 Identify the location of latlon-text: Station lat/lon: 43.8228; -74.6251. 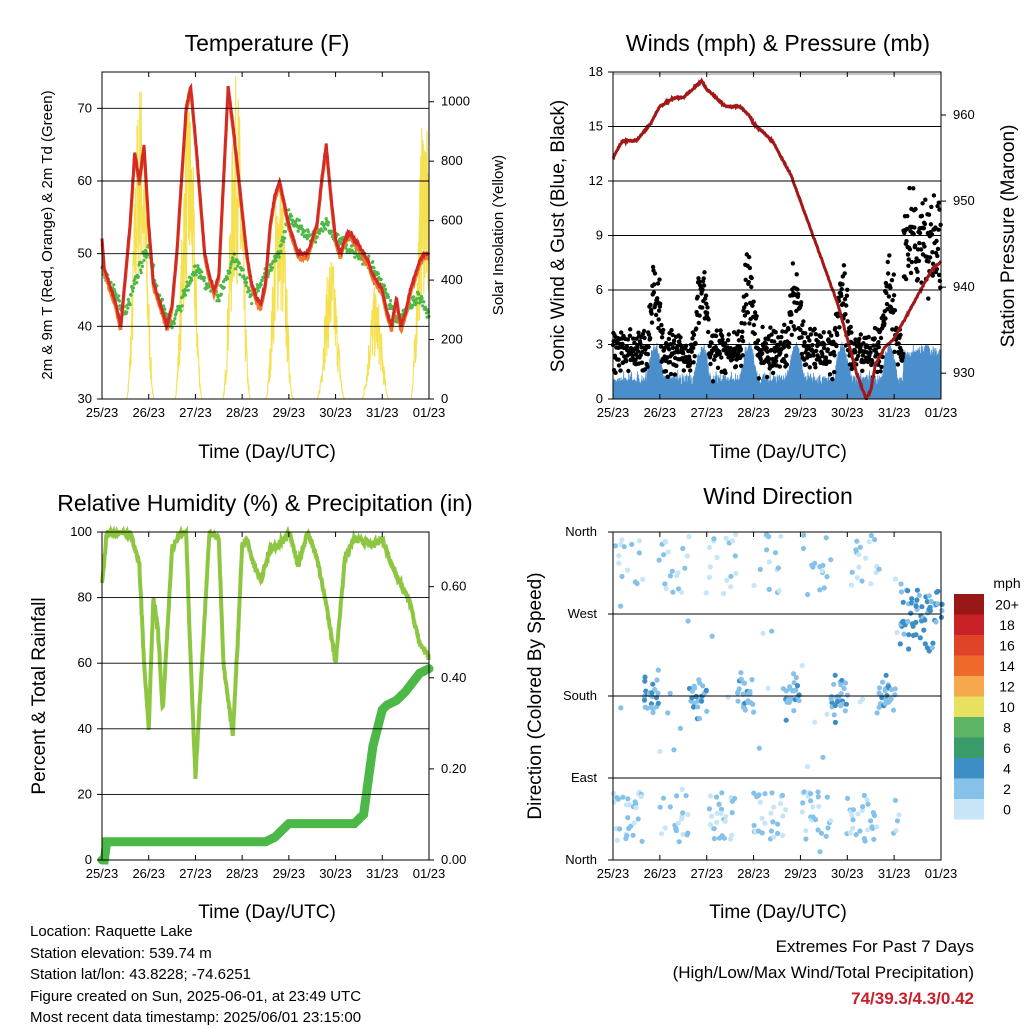
(141, 974).